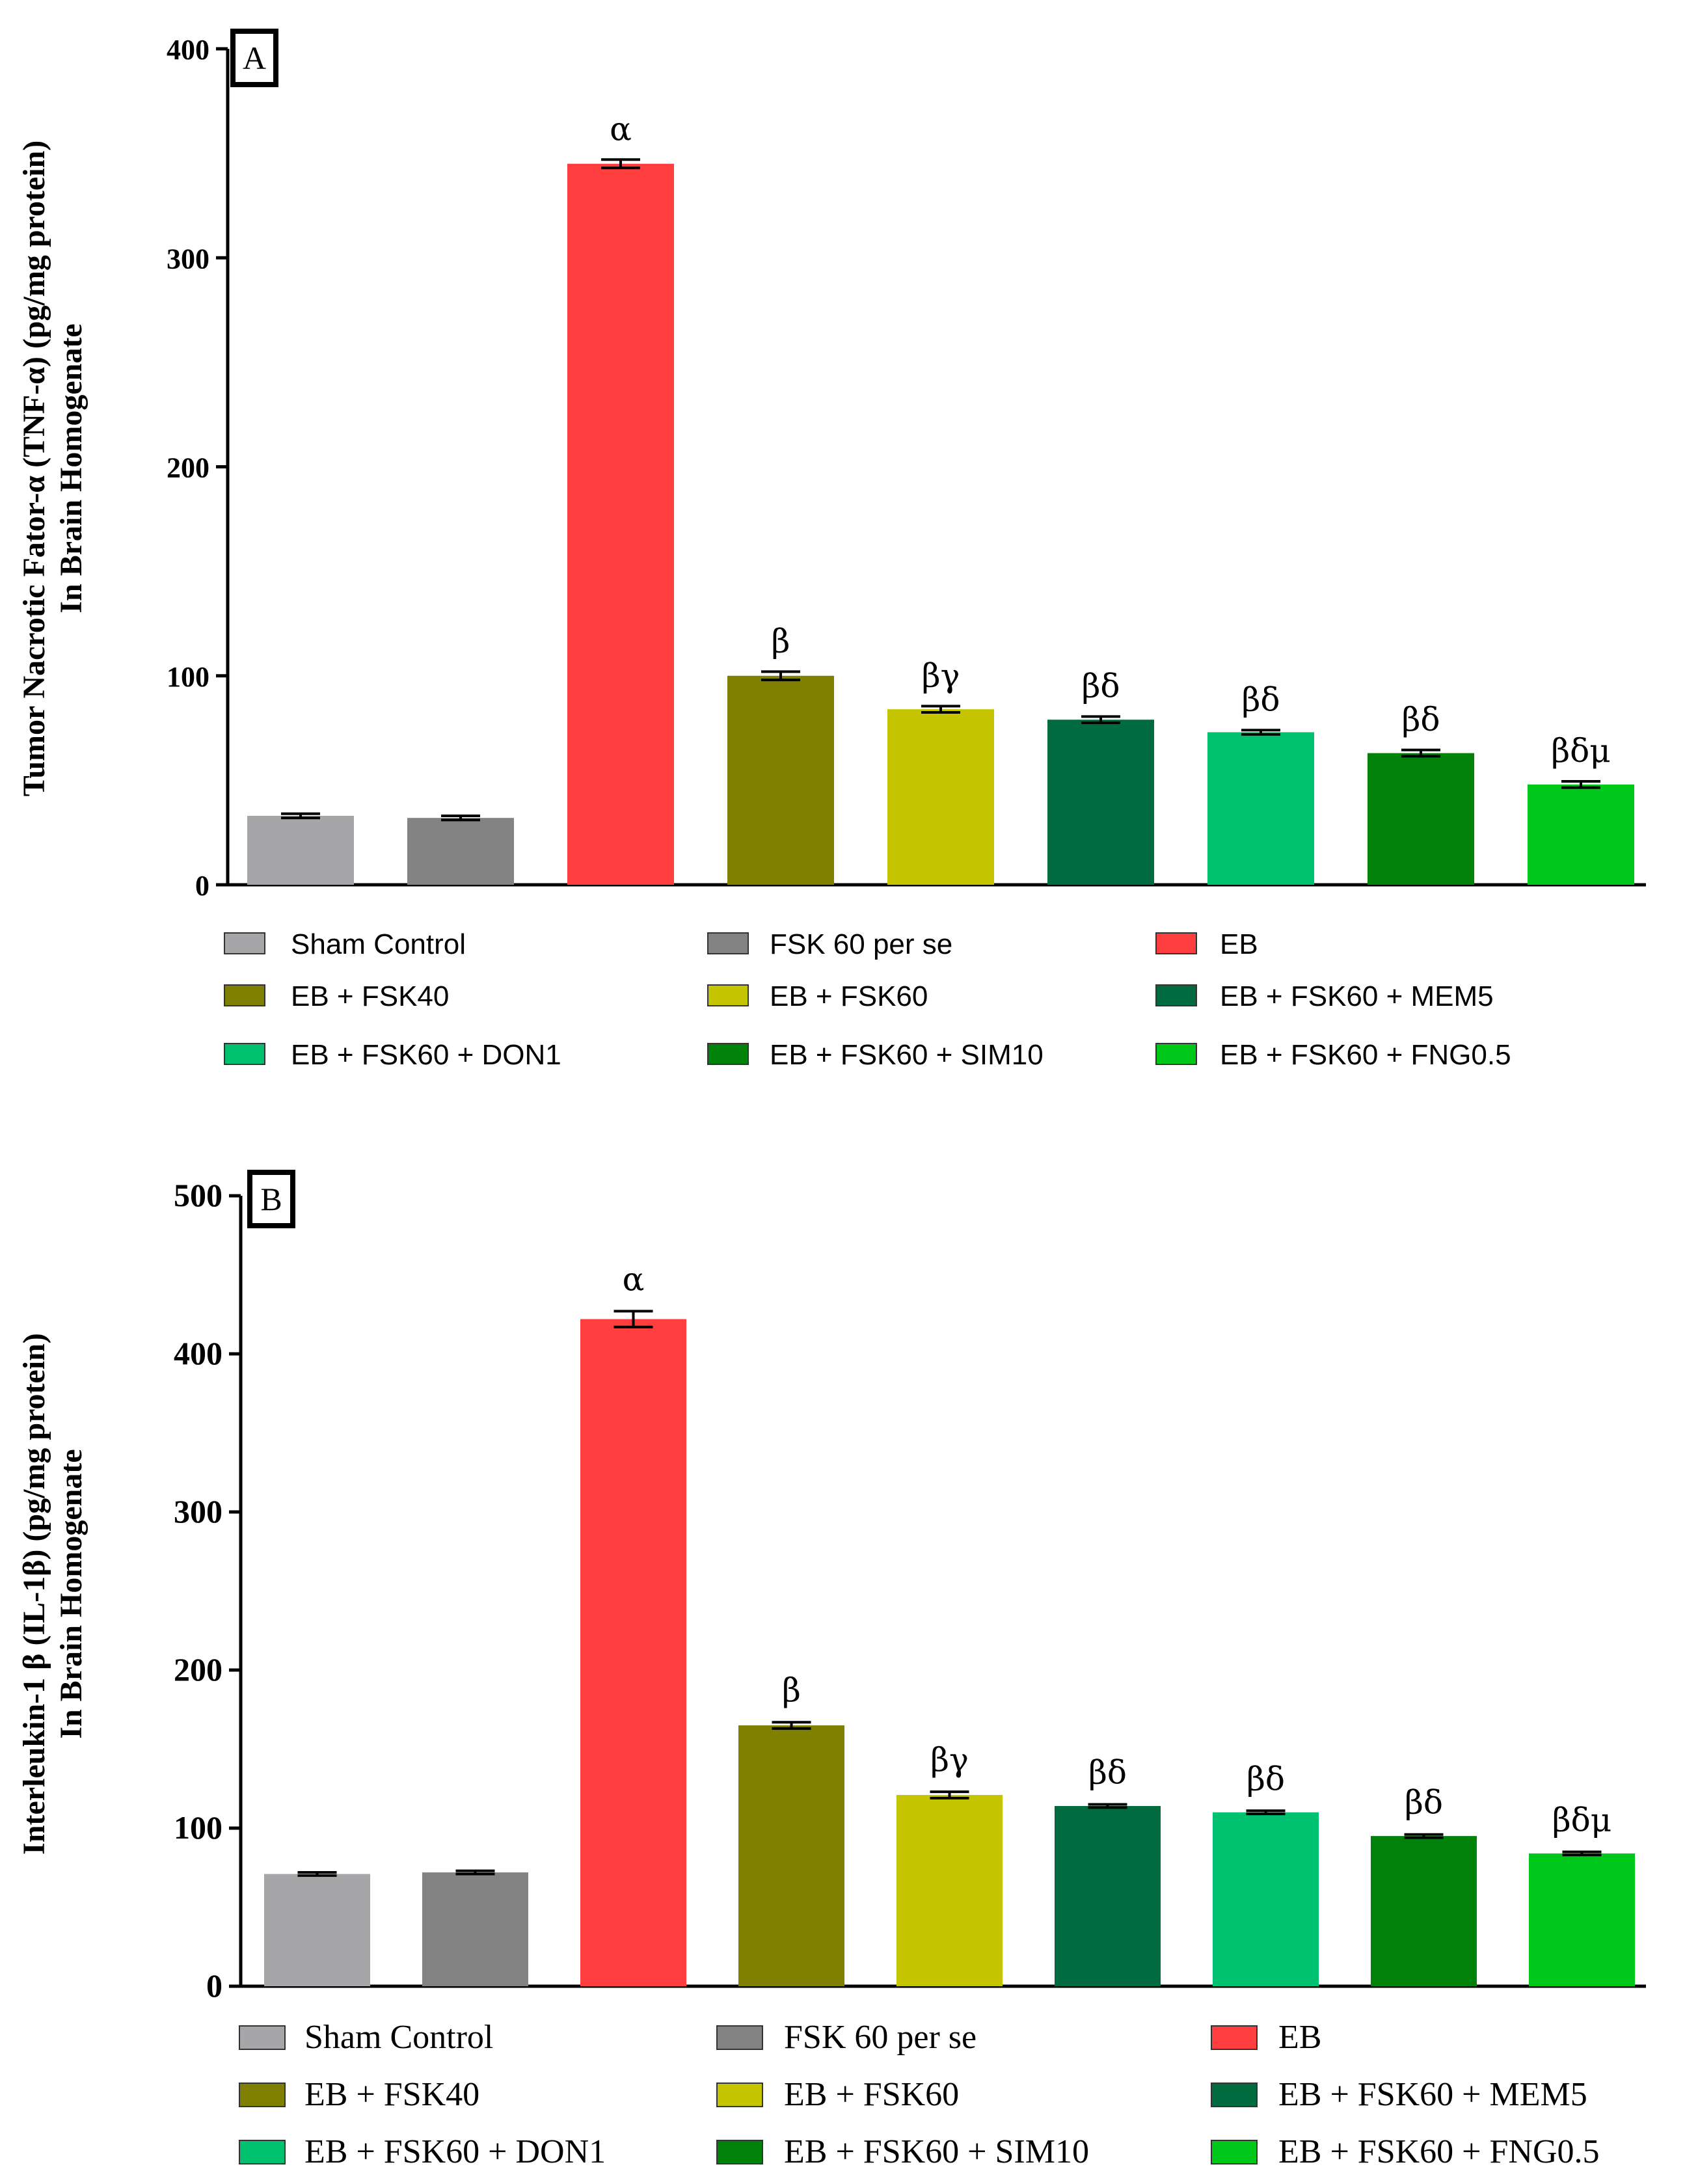 The width and height of the screenshot is (1685, 2184). I want to click on panel-b-legend-label: EB + FSK60, so click(872, 2094).